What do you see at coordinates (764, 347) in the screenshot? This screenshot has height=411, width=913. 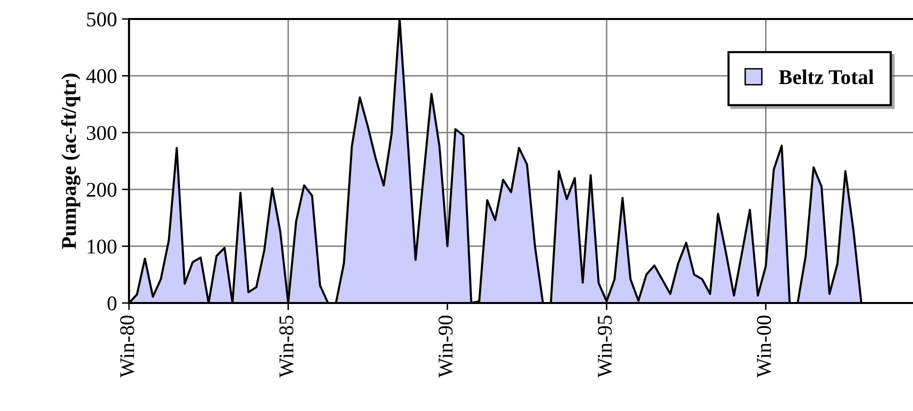 I see `x-tick-label: Win-00` at bounding box center [764, 347].